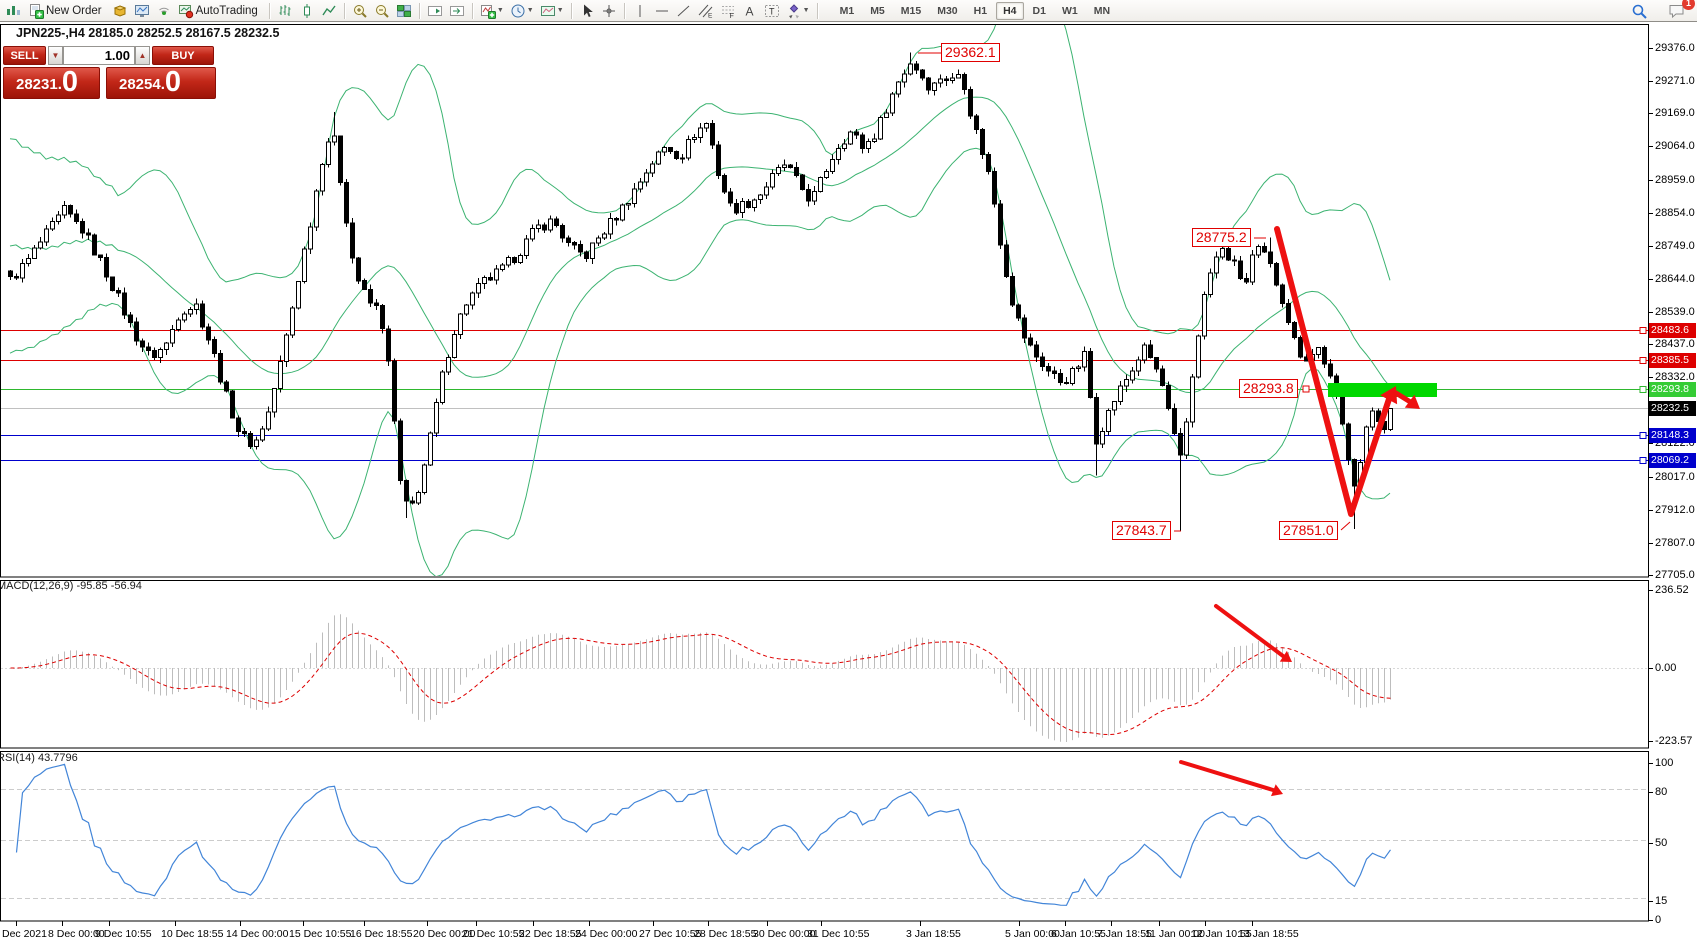  Describe the element at coordinates (1221, 237) in the screenshot. I see `price-annotation: 28775.2` at that location.